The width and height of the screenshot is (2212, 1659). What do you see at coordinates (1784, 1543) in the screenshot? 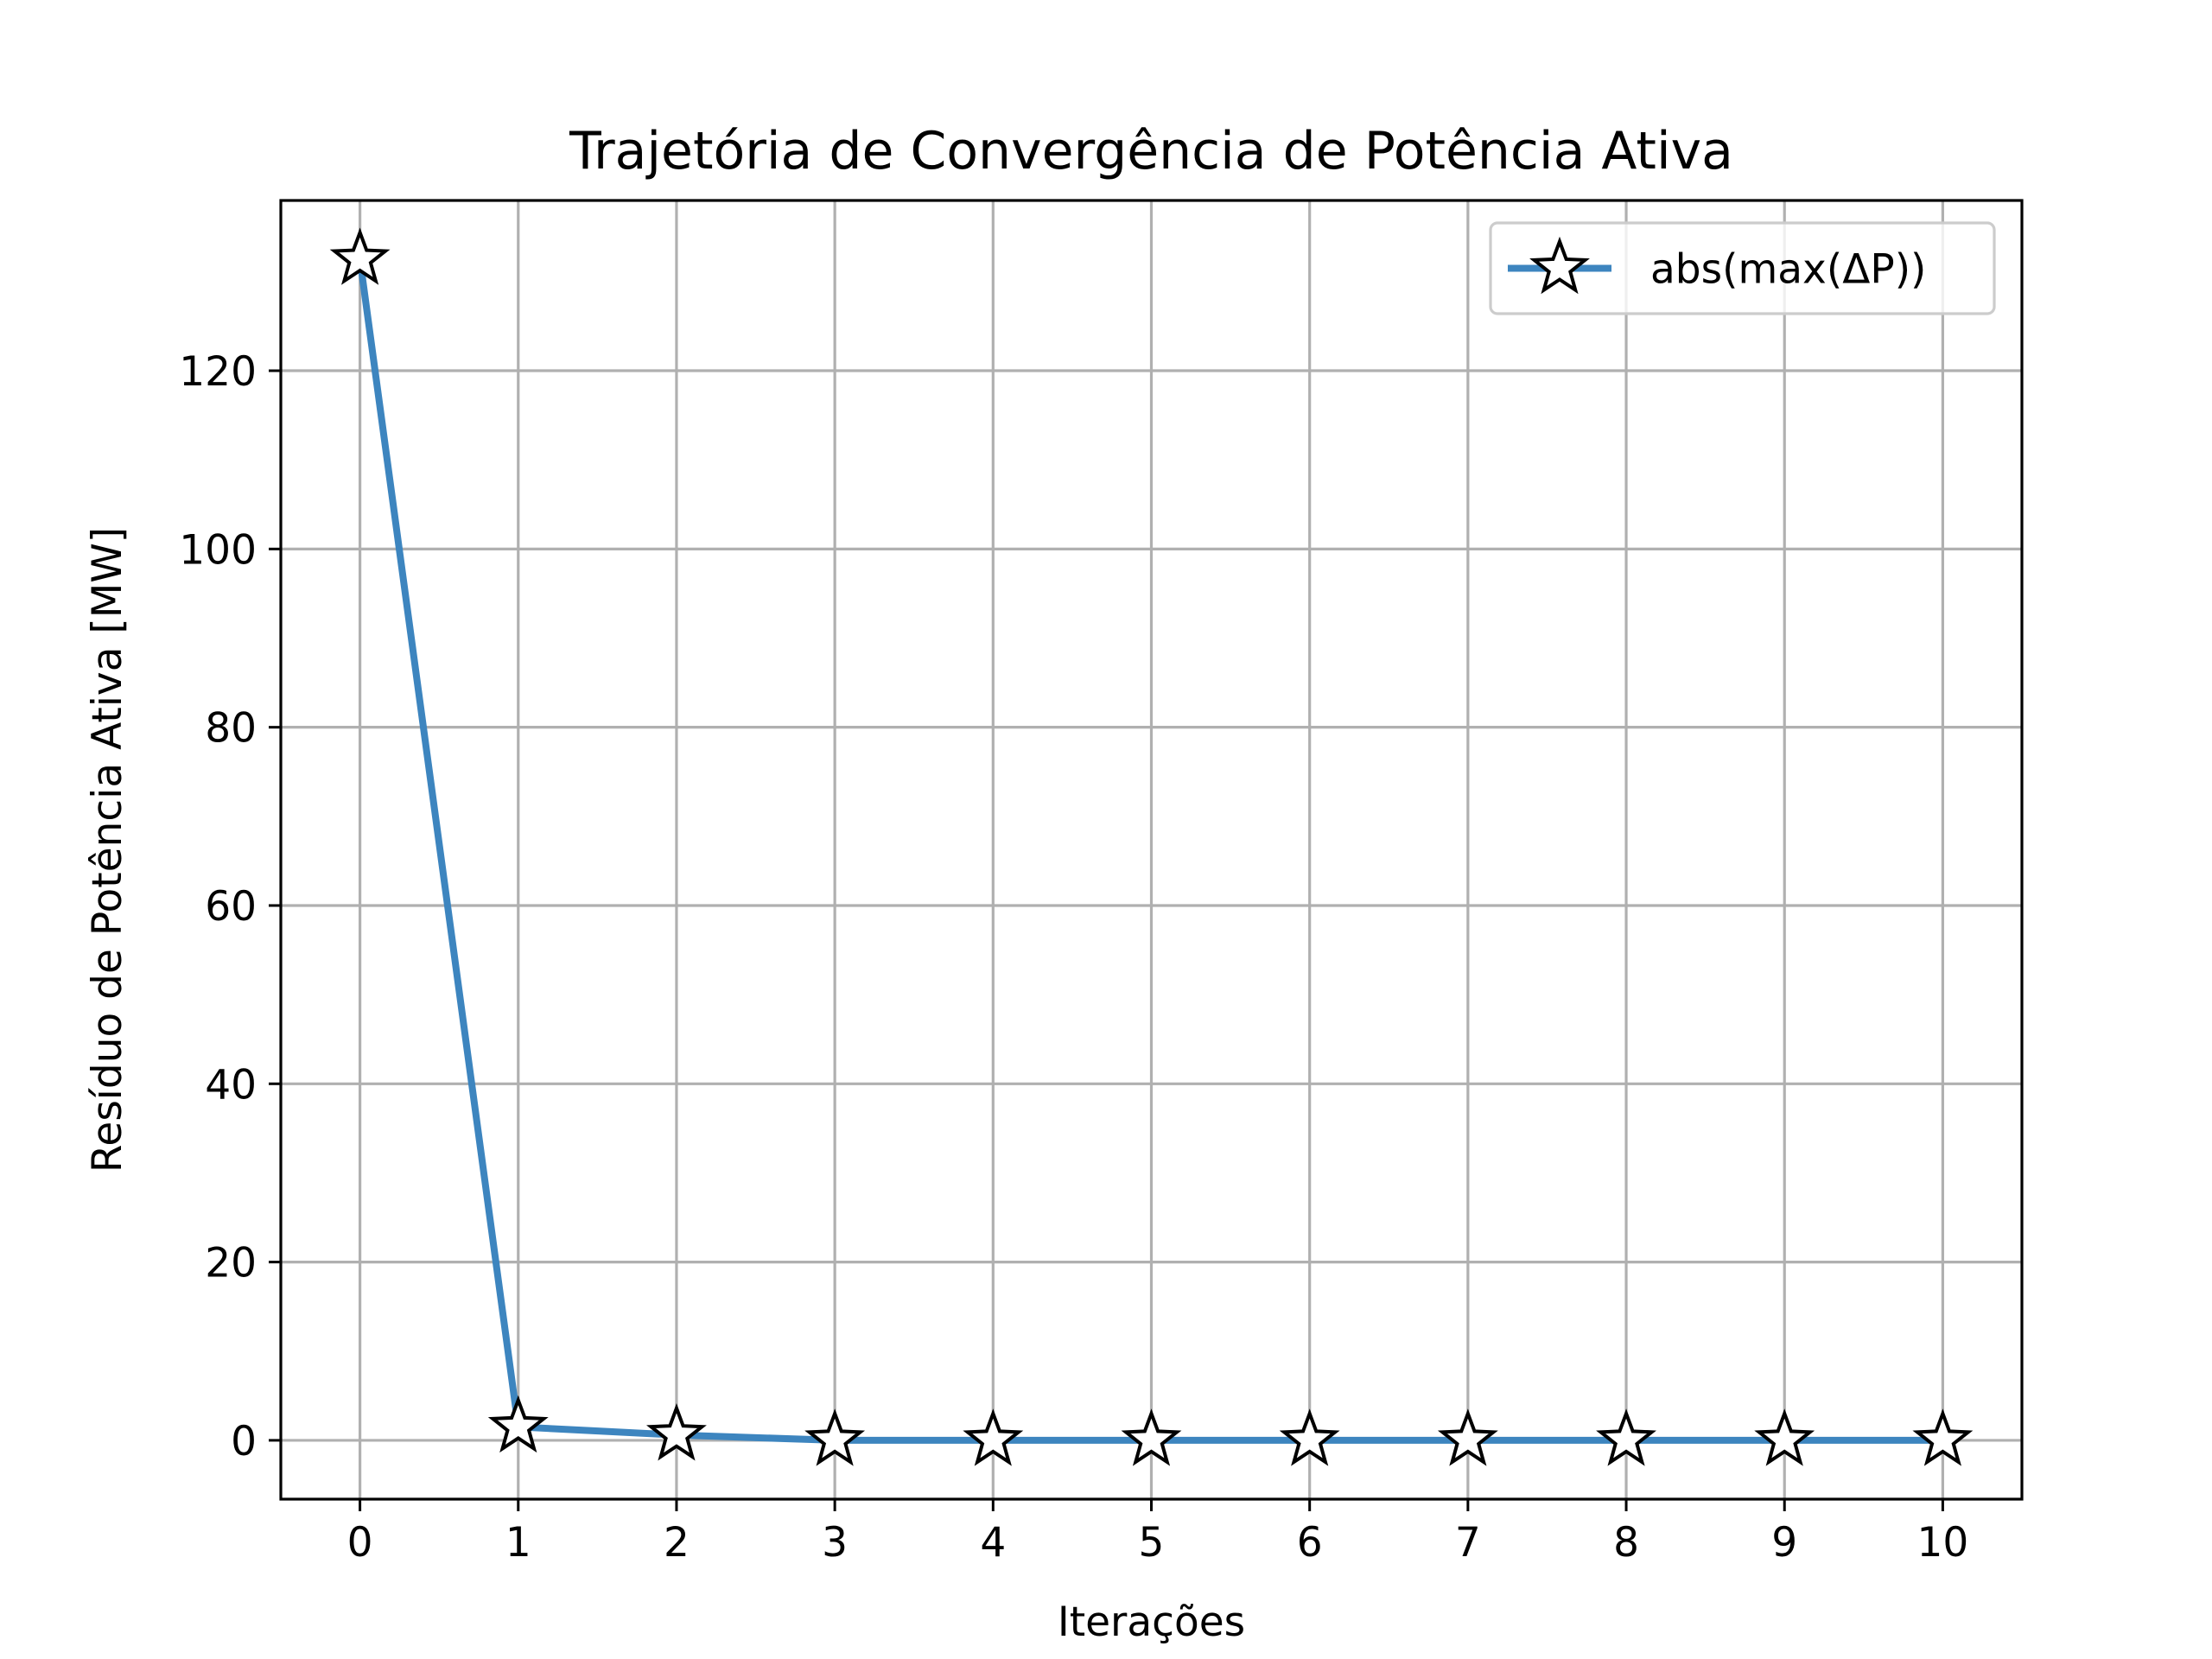
I see `x-tick-label: 9` at bounding box center [1784, 1543].